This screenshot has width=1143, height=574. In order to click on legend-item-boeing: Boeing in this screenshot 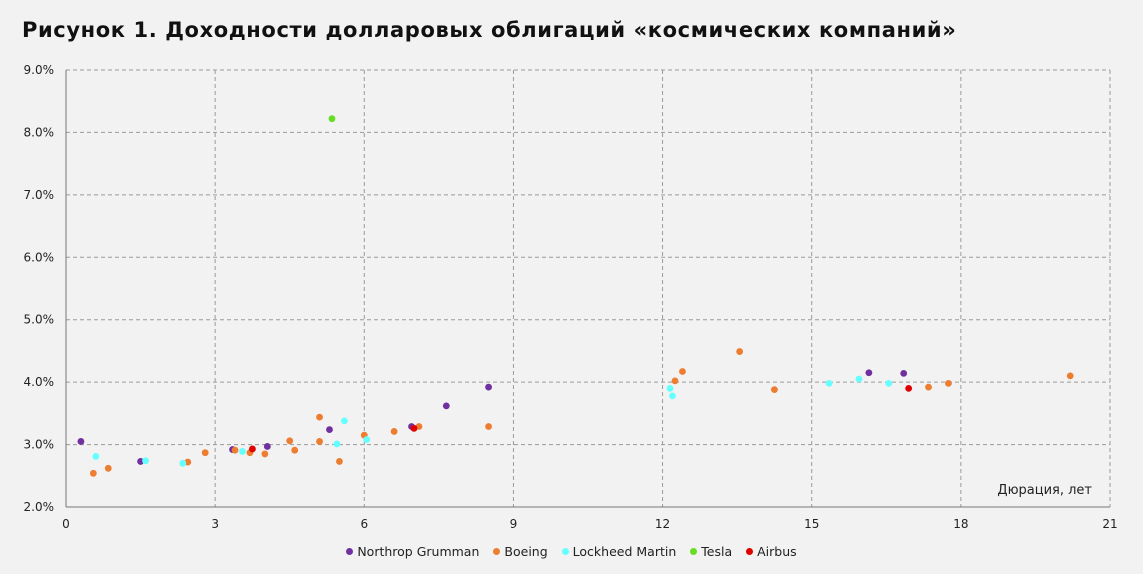, I will do `click(520, 551)`.